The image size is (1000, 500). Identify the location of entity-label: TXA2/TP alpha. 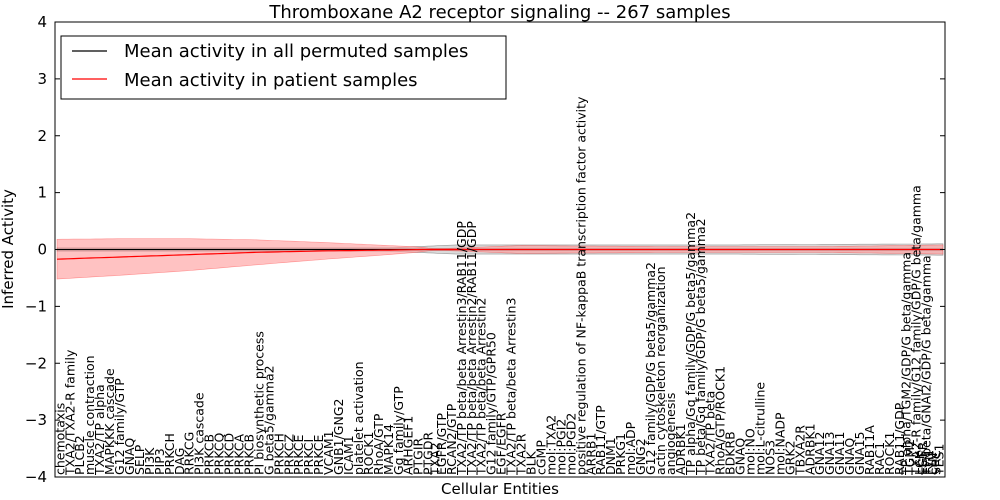
(99, 430).